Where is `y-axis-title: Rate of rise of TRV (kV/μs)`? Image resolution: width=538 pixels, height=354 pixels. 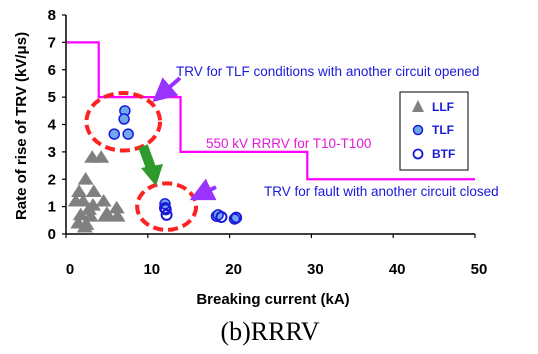 y-axis-title: Rate of rise of TRV (kV/μs) is located at coordinates (21, 126).